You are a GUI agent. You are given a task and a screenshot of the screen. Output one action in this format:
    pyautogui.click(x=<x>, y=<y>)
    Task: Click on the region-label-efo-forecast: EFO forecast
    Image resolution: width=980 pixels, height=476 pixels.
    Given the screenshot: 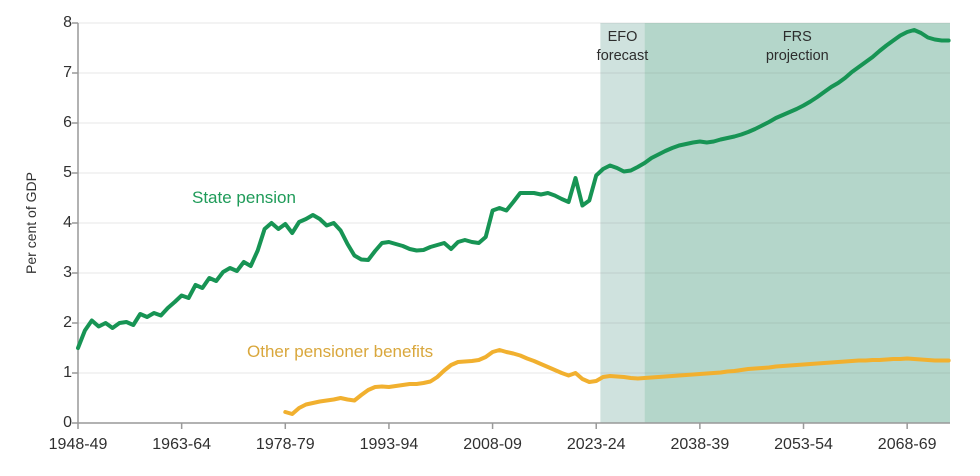 What is the action you would take?
    pyautogui.click(x=622, y=46)
    